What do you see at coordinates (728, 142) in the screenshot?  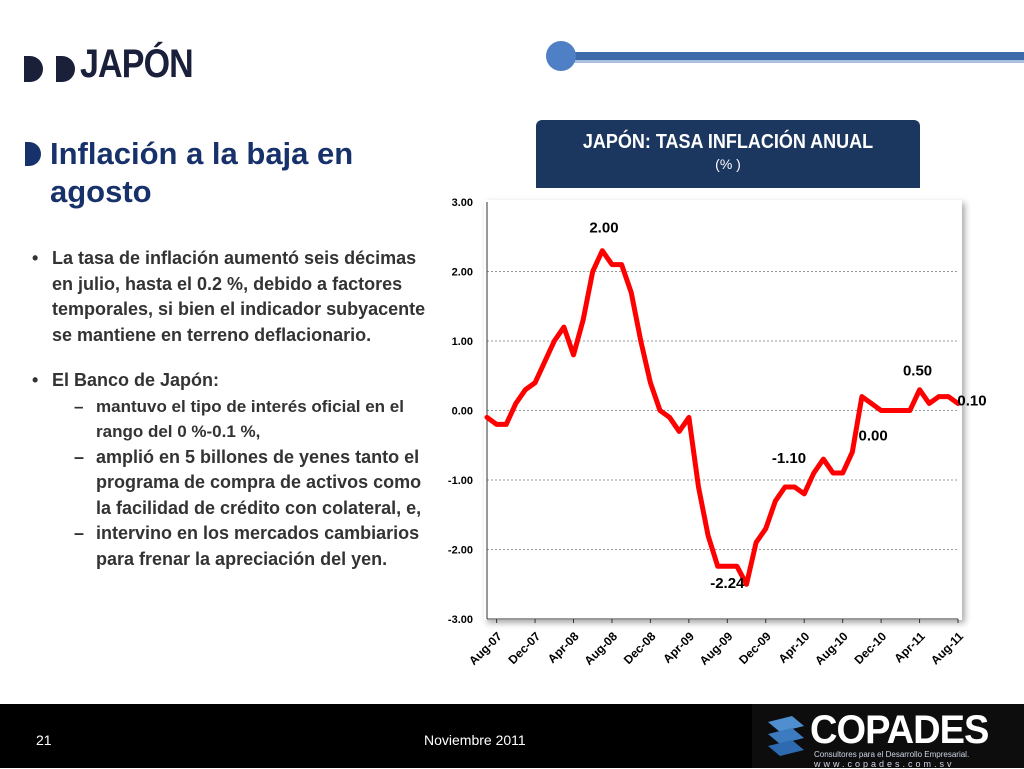 I see `chart-title: JAPÓN: TASA INFLACIÓN ANUAL` at bounding box center [728, 142].